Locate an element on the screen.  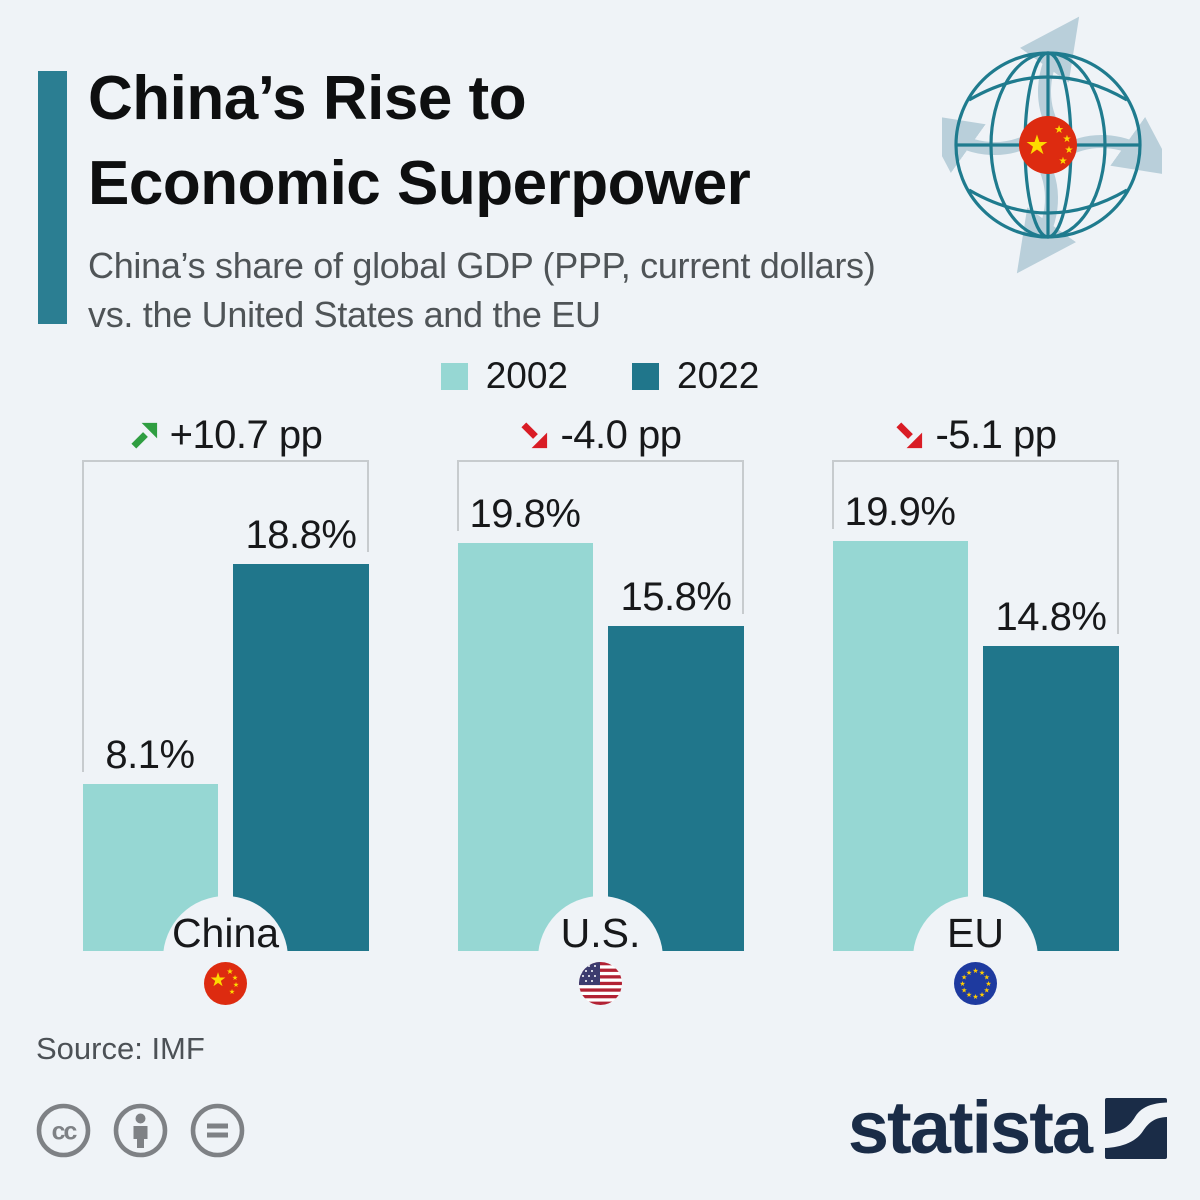
change-label: -4.0 pp is located at coordinates (621, 434).